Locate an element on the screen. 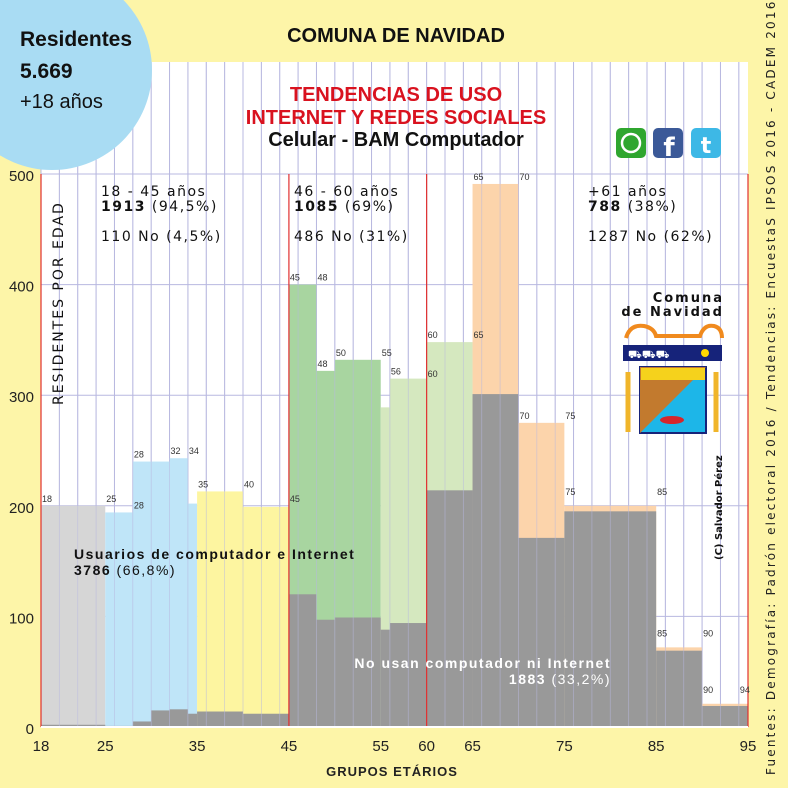 The width and height of the screenshot is (788, 788). group-61-plus: +61 años 788 (38%) 1287 No (62%) is located at coordinates (650, 214).